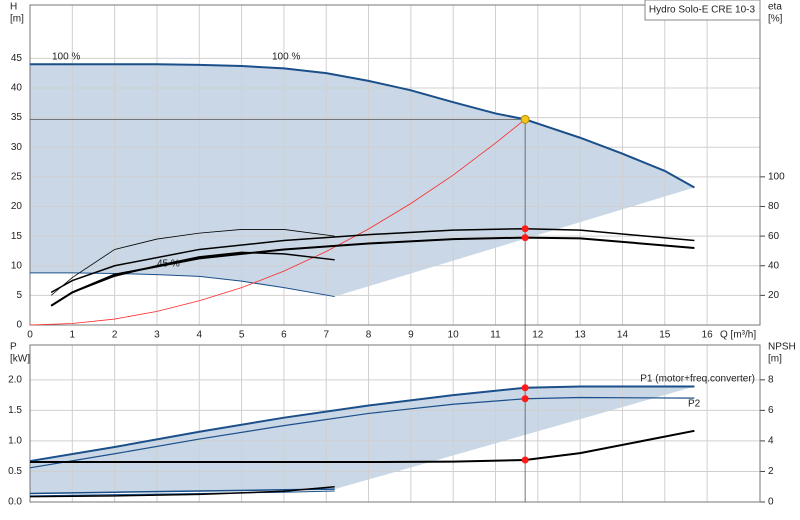 This screenshot has width=800, height=520. What do you see at coordinates (411, 335) in the screenshot?
I see `x-tick-label: 9` at bounding box center [411, 335].